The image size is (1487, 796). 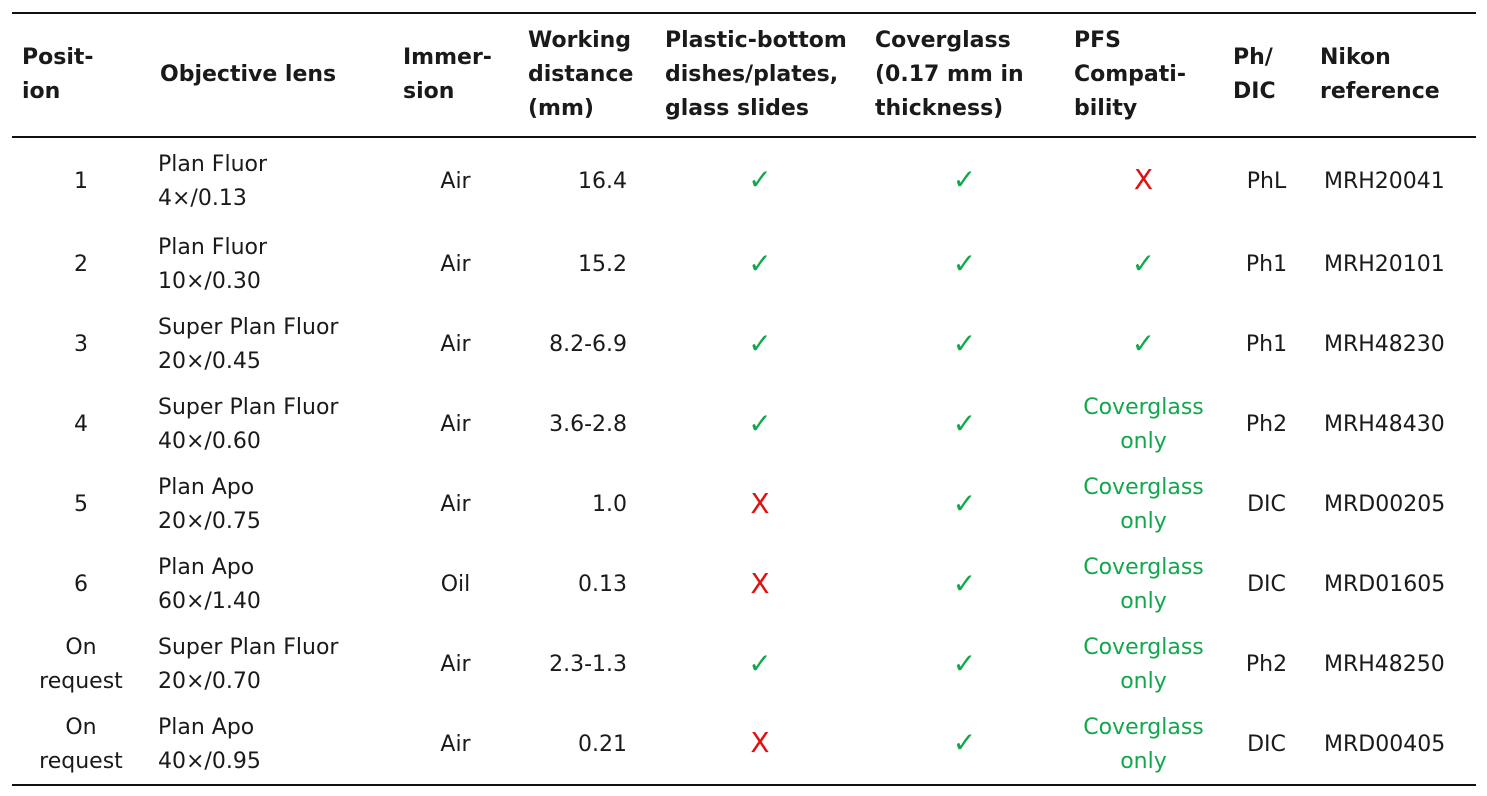 I want to click on cell-objective-lens-text: Plan Apo 40×/0.95, so click(x=209, y=744).